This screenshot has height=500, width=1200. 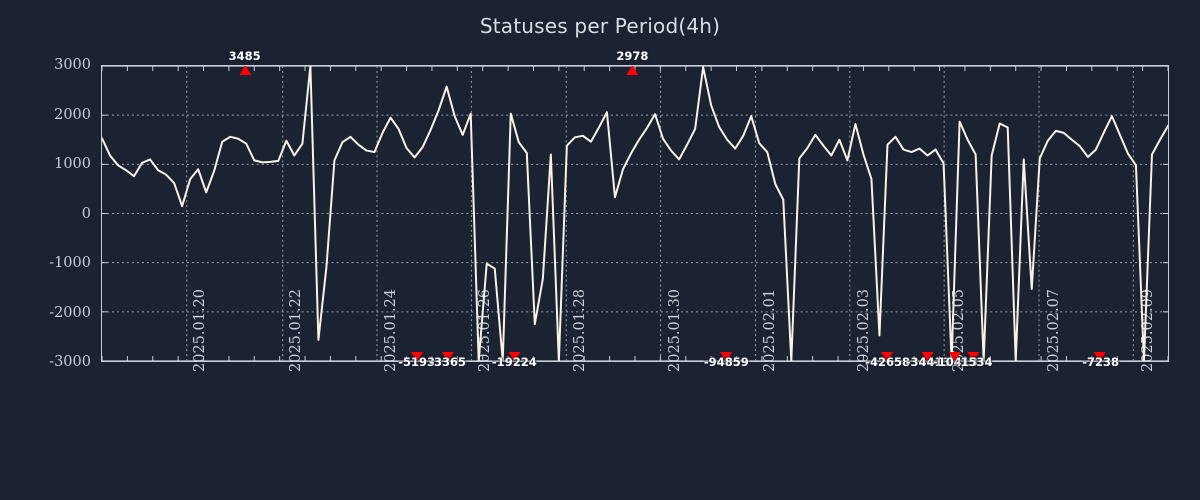 What do you see at coordinates (447, 362) in the screenshot?
I see `outlier-value-label: -3365` at bounding box center [447, 362].